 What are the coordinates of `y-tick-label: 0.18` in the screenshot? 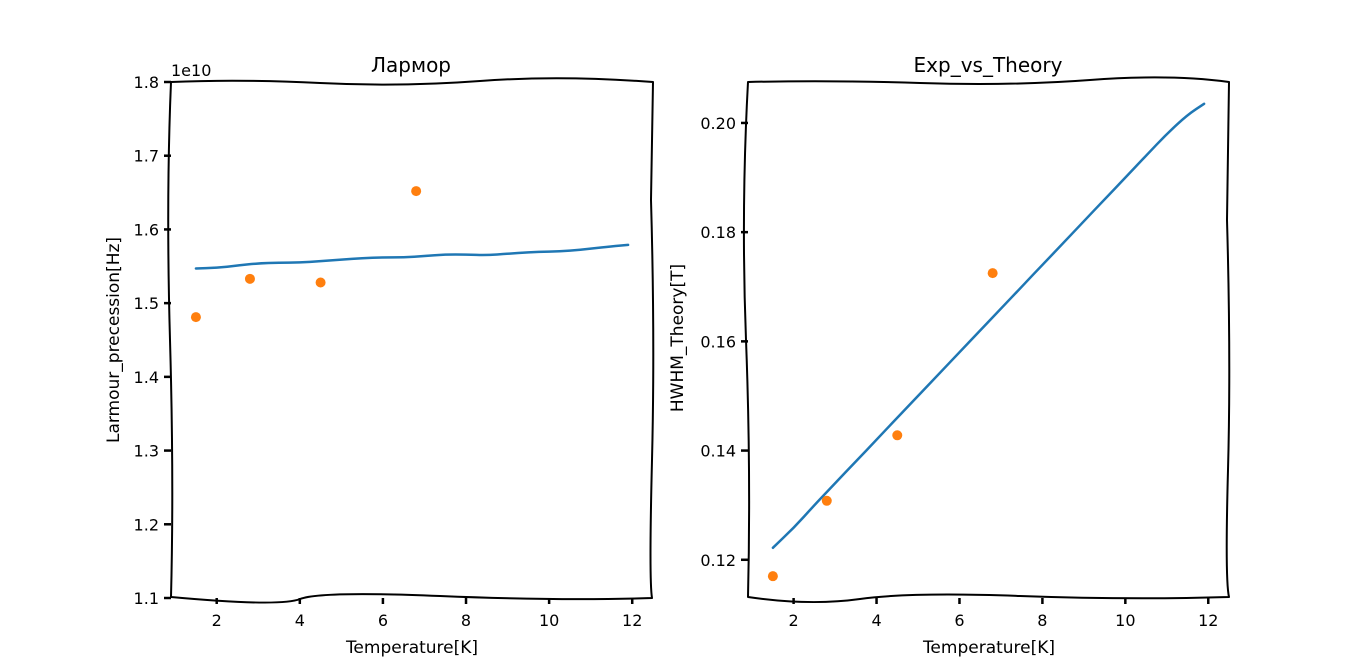 It's located at (718, 232).